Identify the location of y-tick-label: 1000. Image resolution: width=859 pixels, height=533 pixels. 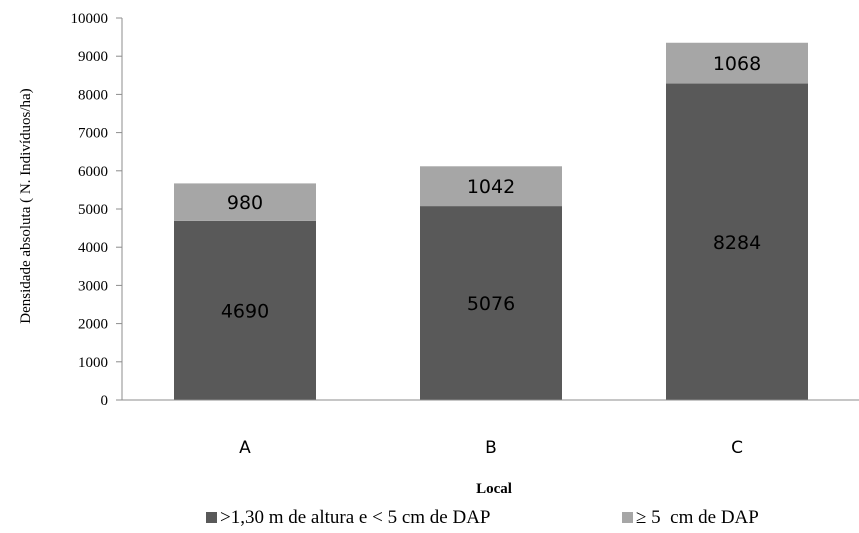
(93, 363).